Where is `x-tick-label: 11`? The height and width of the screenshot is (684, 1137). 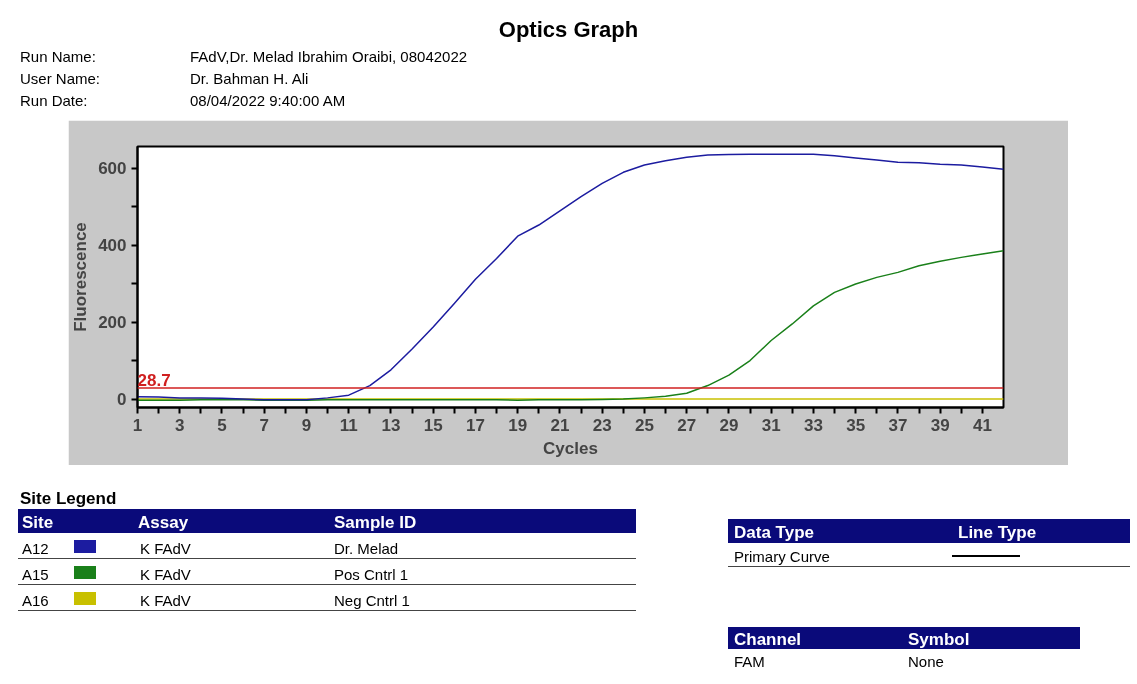
x-tick-label: 11 is located at coordinates (348, 425).